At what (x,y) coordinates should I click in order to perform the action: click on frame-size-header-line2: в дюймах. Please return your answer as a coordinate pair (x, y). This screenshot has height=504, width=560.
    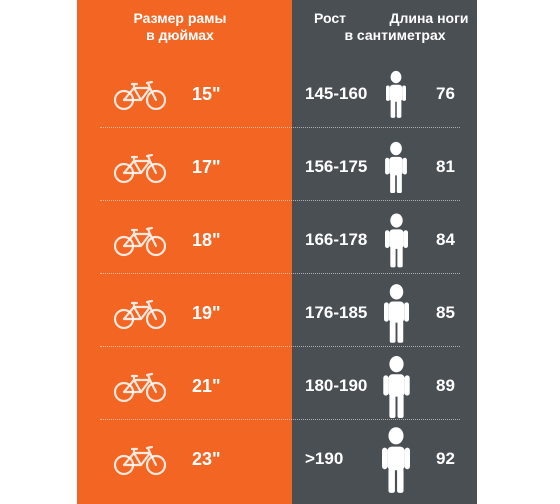
    Looking at the image, I should click on (180, 35).